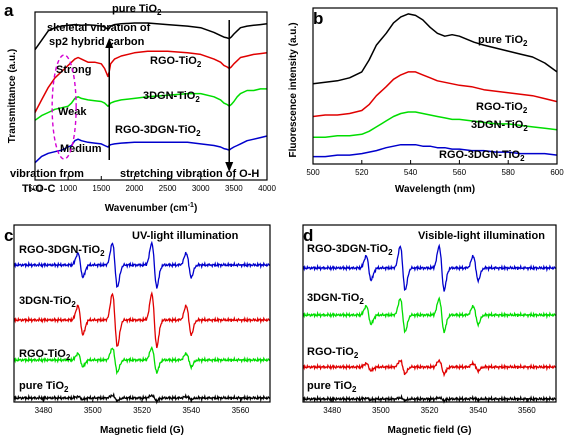 This screenshot has height=437, width=567. What do you see at coordinates (499, 126) in the screenshot?
I see `pl-label-3dgn: 3DGN-TiO2` at bounding box center [499, 126].